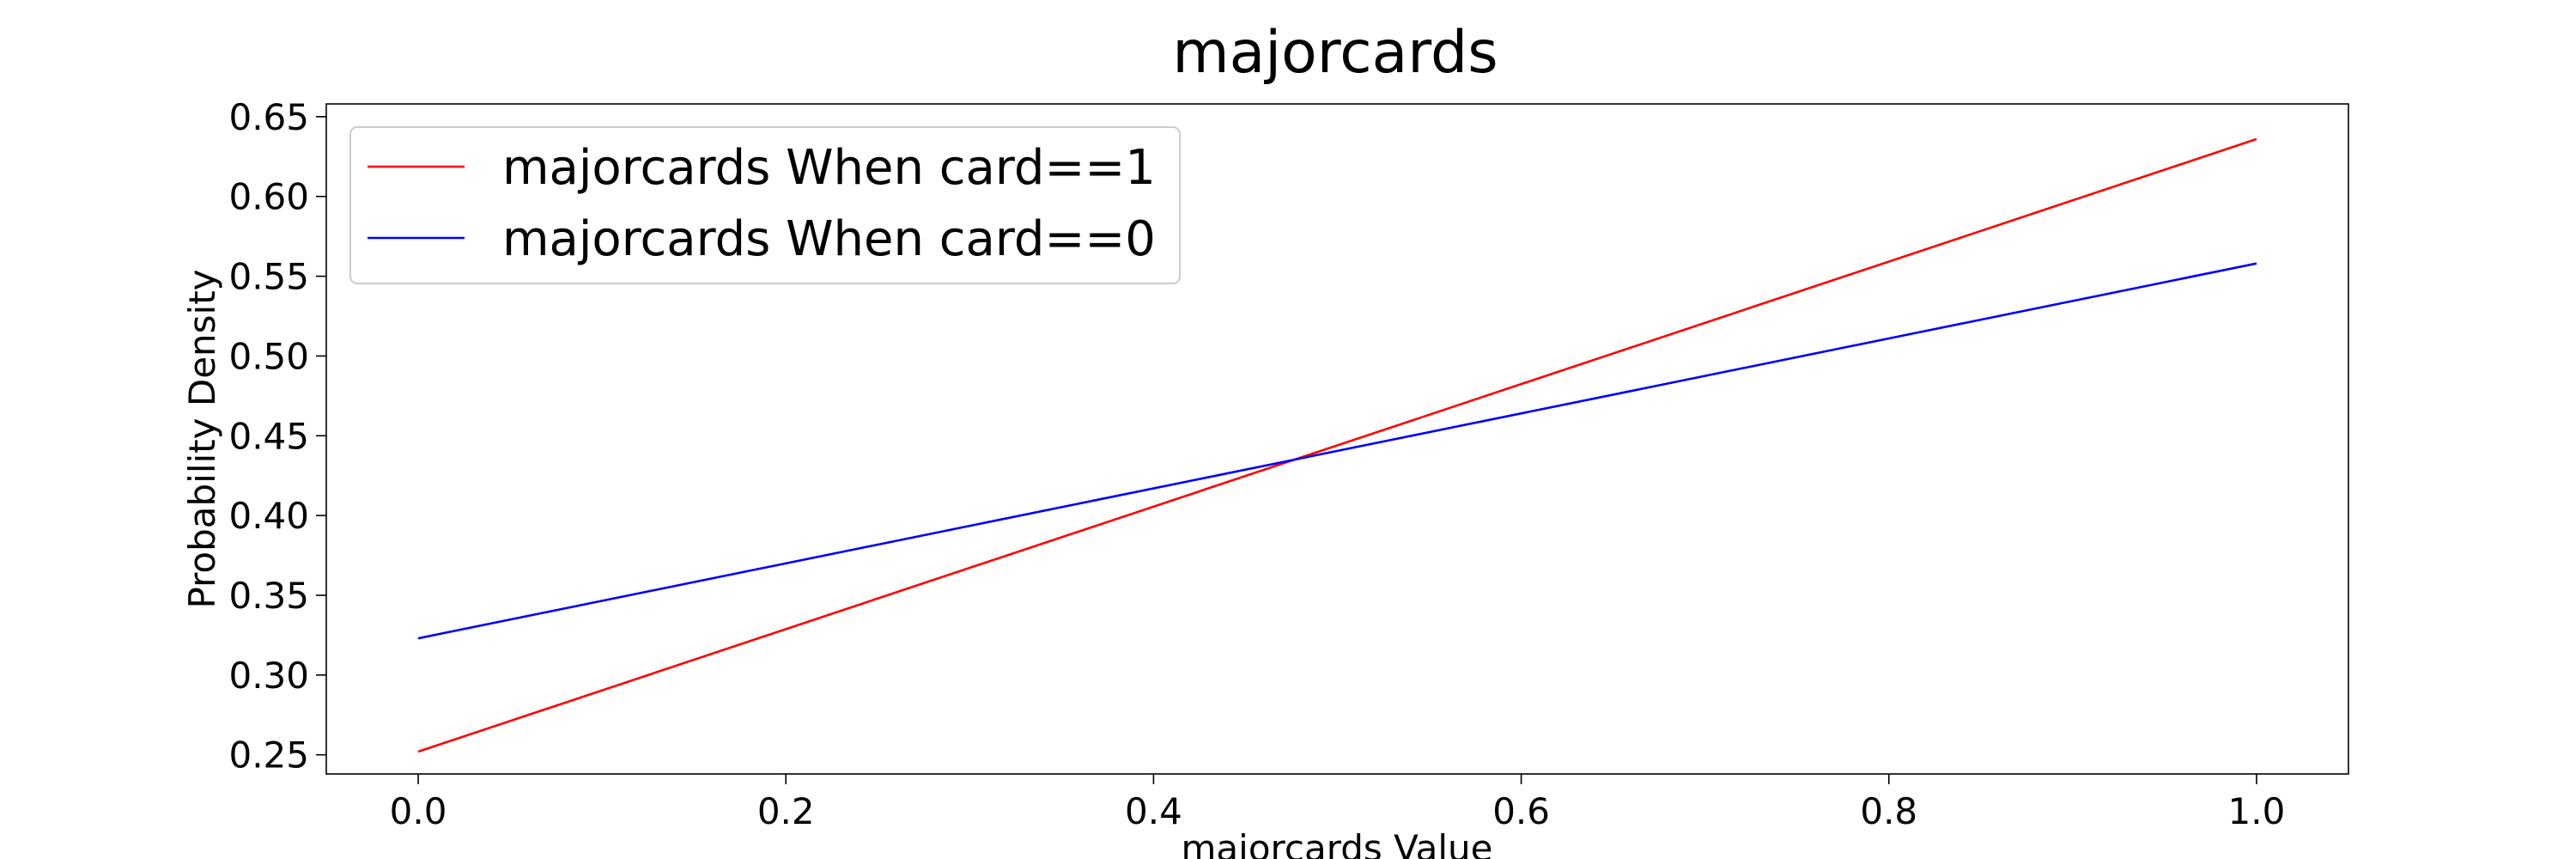  Describe the element at coordinates (269, 516) in the screenshot. I see `y-tick-label: 0.40` at that location.